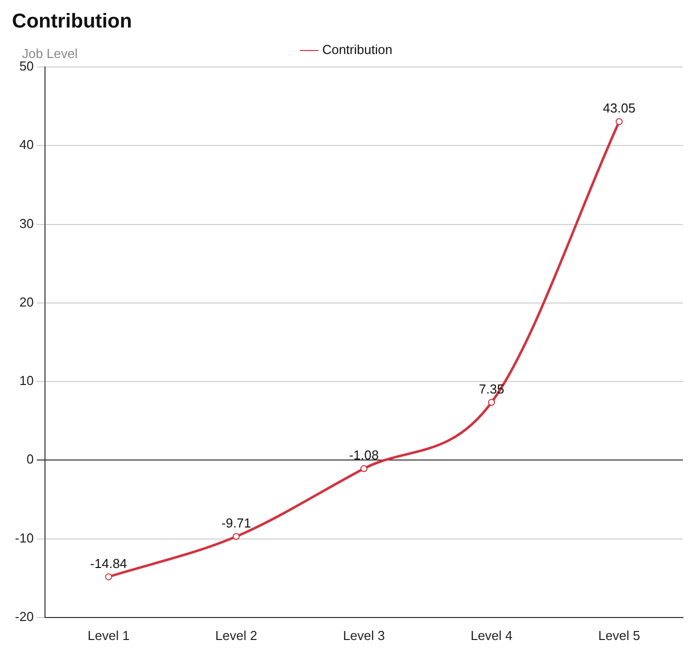  Describe the element at coordinates (491, 635) in the screenshot. I see `x-tick-label: Level 4` at that location.